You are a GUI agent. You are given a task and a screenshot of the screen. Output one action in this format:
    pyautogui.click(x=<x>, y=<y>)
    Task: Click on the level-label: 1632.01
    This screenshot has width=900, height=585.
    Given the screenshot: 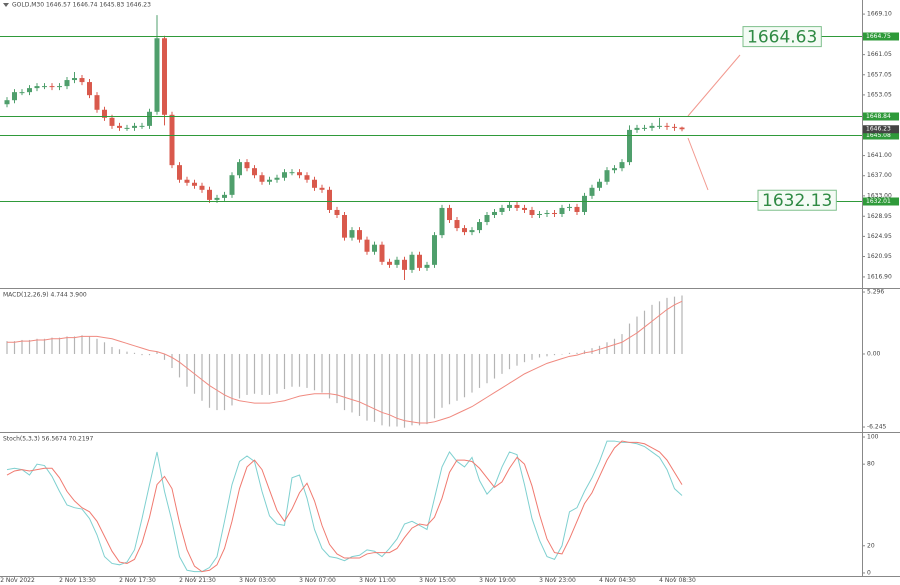 What is the action you would take?
    pyautogui.click(x=878, y=201)
    